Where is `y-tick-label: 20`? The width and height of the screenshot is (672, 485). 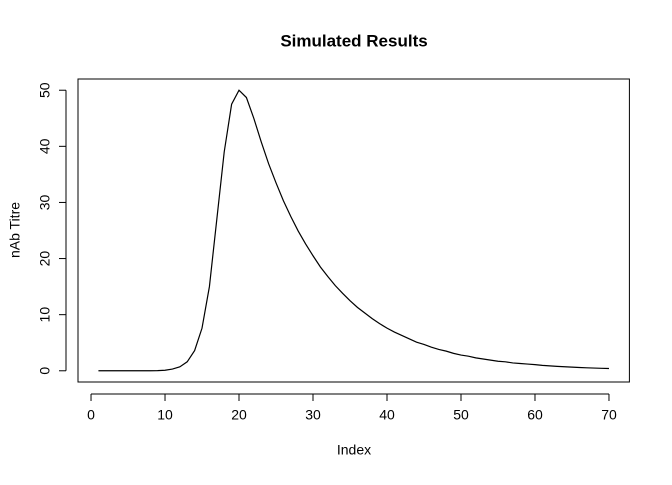
y-tick-label: 20 is located at coordinates (45, 259).